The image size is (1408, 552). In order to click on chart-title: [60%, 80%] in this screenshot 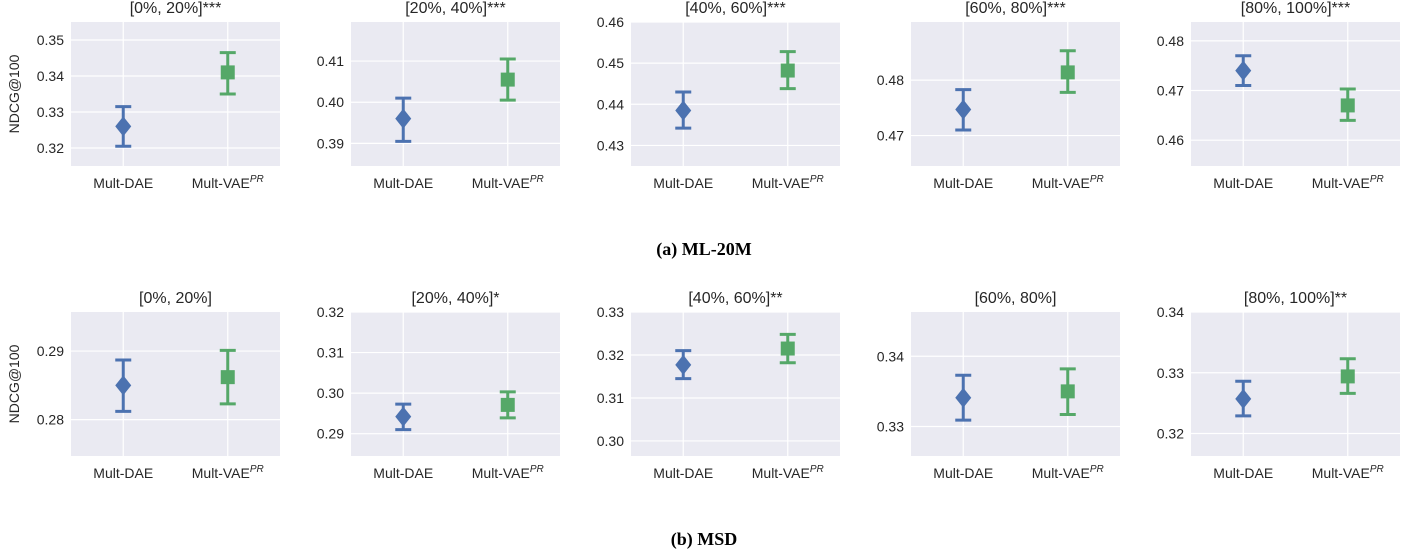, I will do `click(1016, 298)`.